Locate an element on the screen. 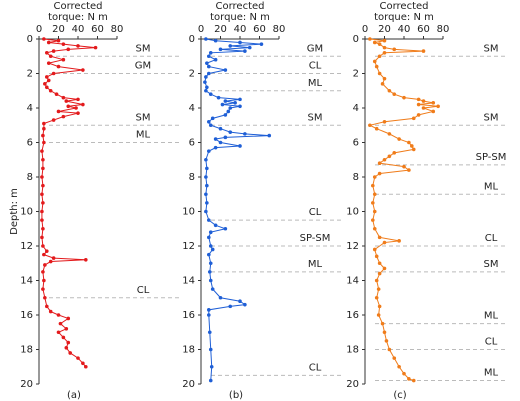 The width and height of the screenshot is (520, 401). y-axis-title: Depth: m is located at coordinates (14, 211).